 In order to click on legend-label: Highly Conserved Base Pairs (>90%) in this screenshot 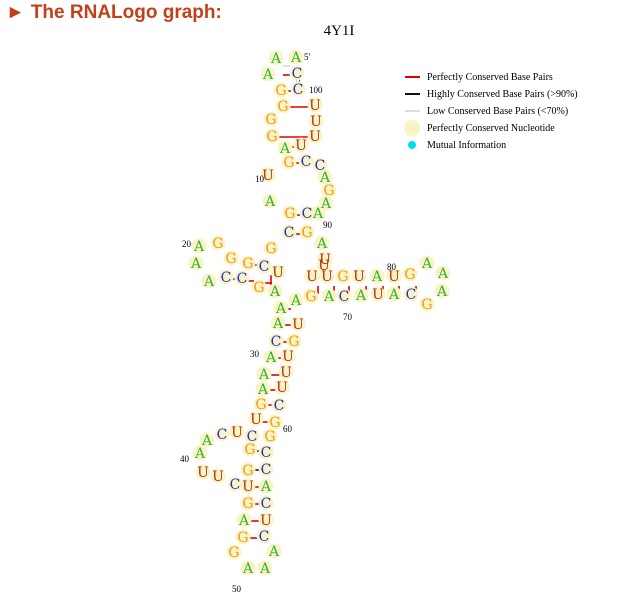, I will do `click(502, 94)`.